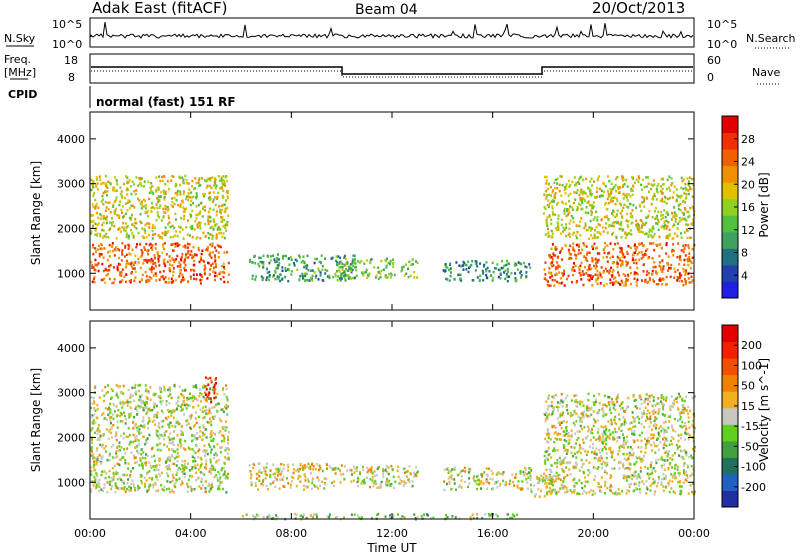  I want to click on nsky-label: N.Sky, so click(20, 38).